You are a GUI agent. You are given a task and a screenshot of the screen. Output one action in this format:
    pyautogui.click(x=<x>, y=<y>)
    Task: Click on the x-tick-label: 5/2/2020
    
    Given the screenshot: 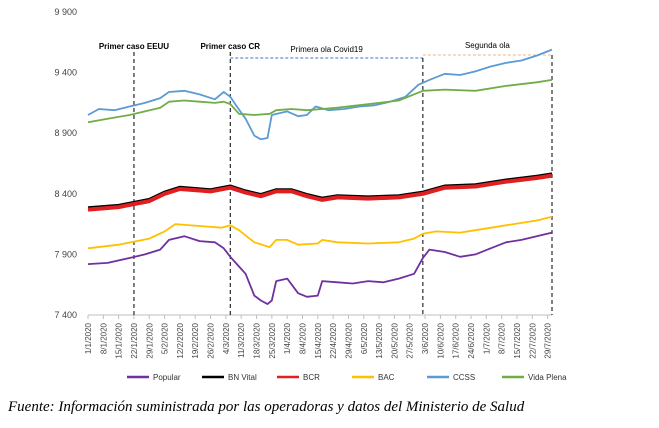 What is the action you would take?
    pyautogui.click(x=165, y=338)
    